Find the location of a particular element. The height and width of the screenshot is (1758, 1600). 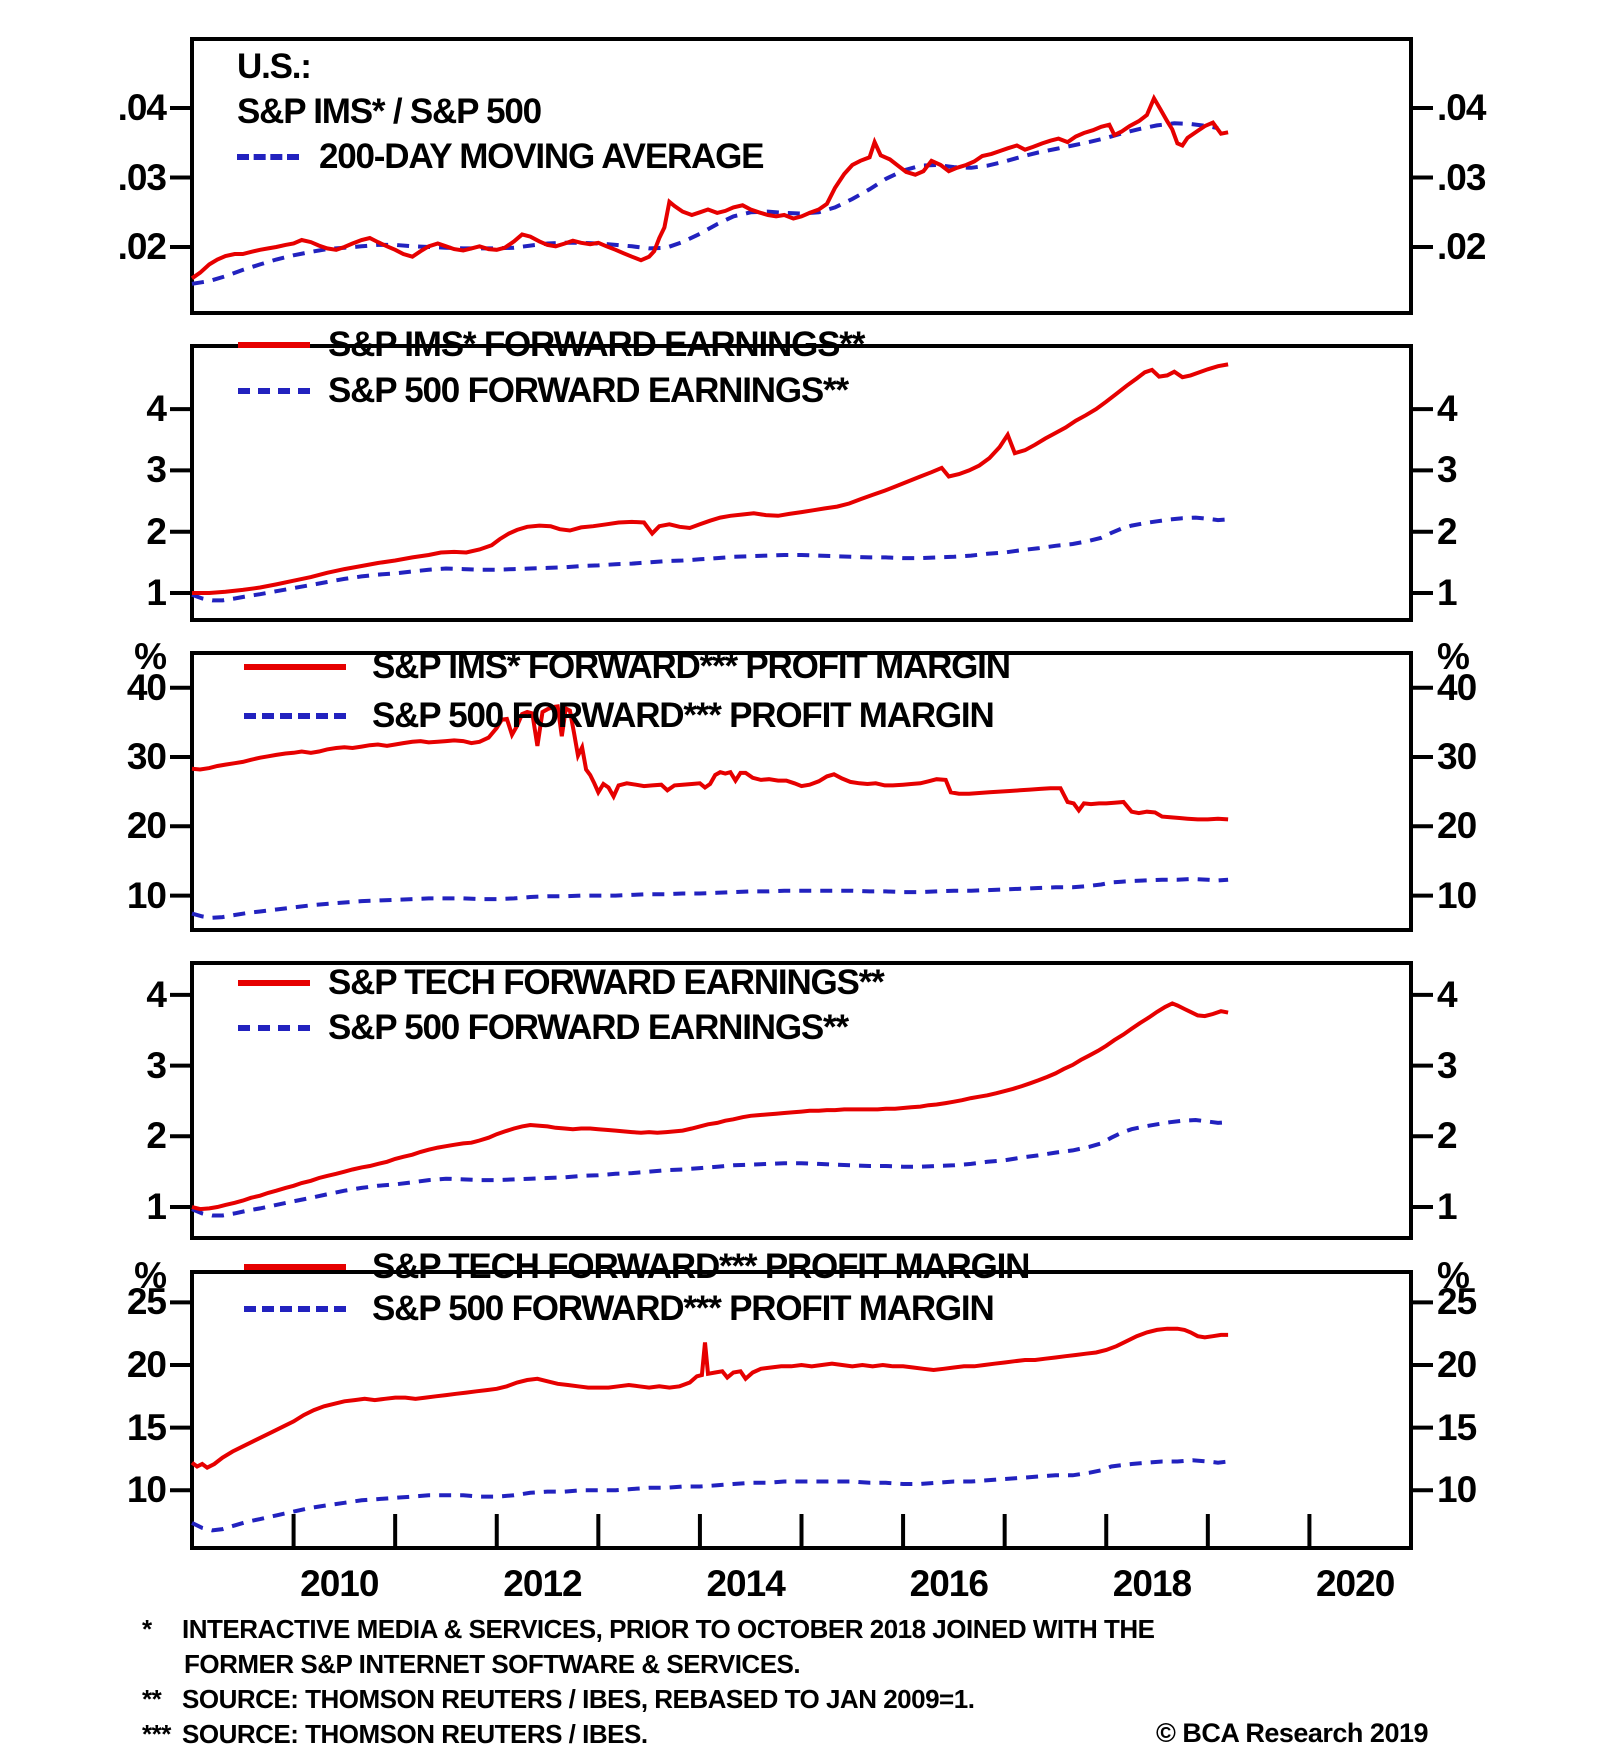

footnote-marker: * is located at coordinates (147, 1629).